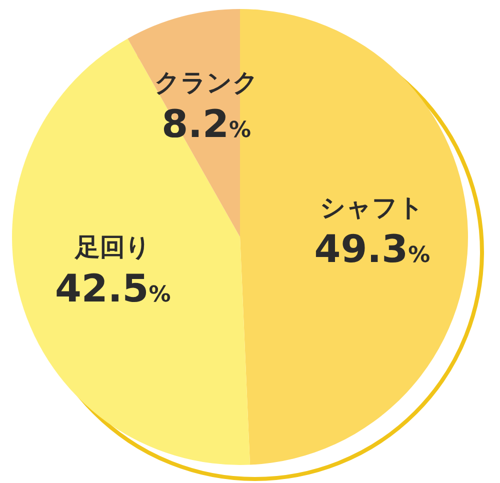 The height and width of the screenshot is (483, 500). Describe the element at coordinates (206, 83) in the screenshot. I see `slice-label: クランク` at that location.